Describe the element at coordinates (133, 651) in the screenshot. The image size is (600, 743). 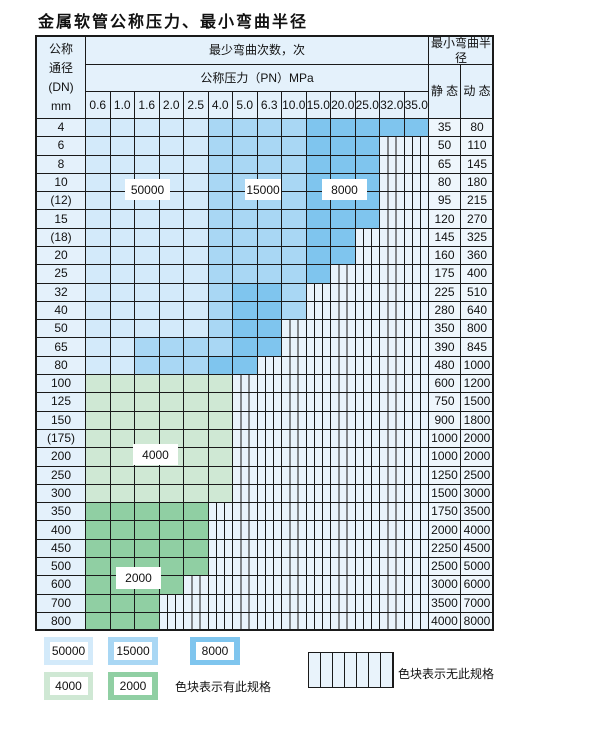
I see `legend-swatch-15000: 15000` at that location.